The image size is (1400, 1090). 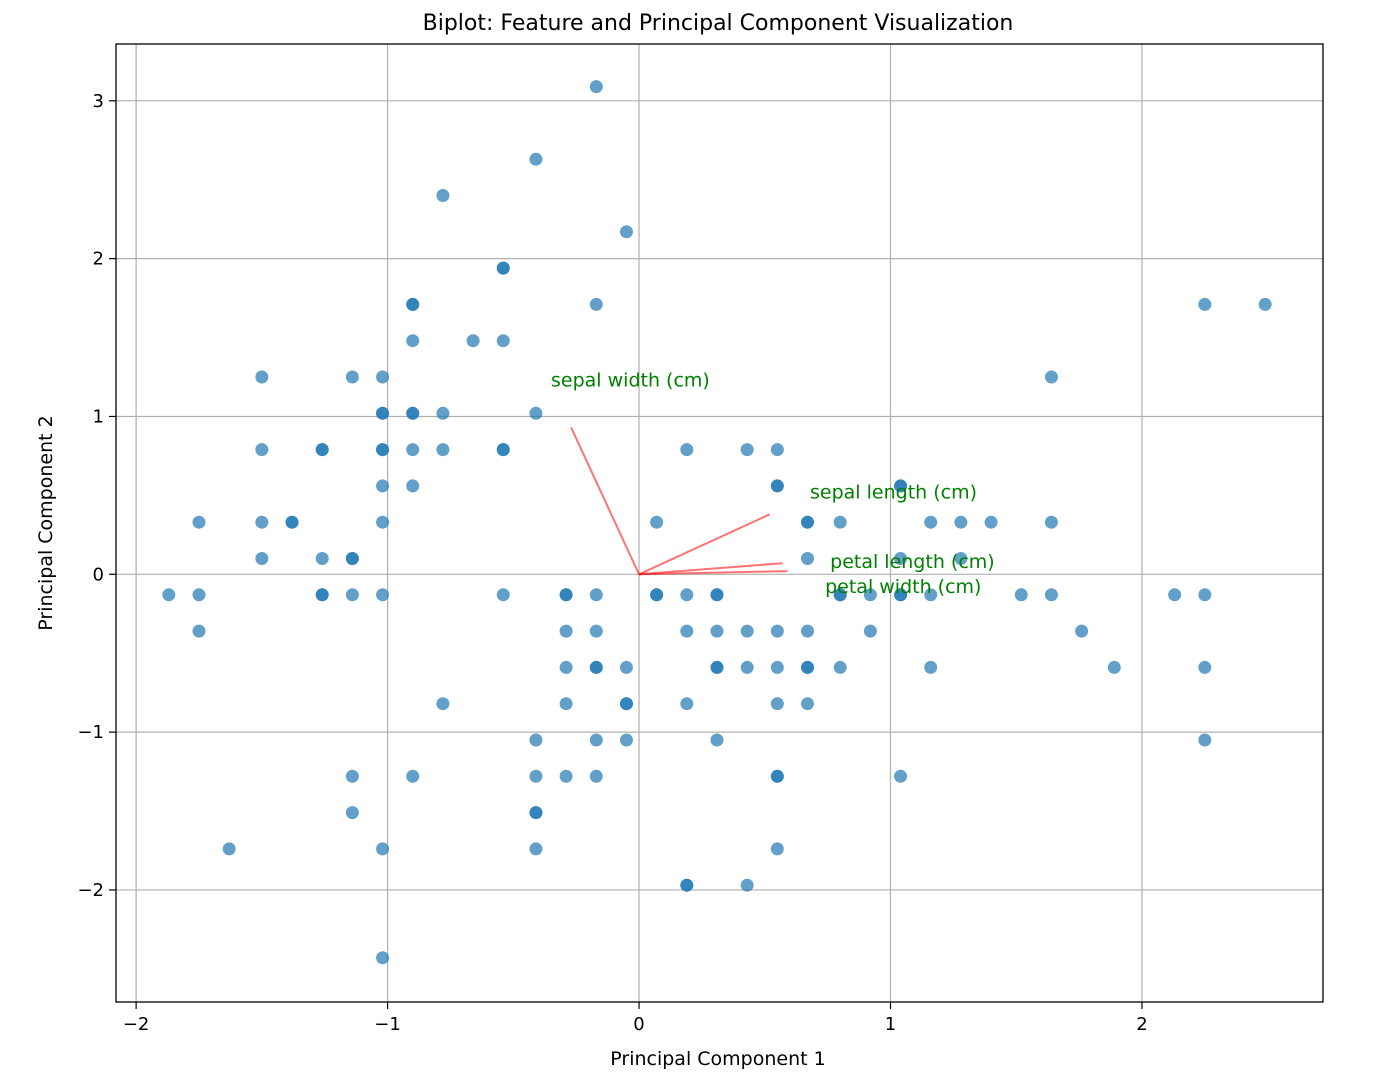 What do you see at coordinates (630, 380) in the screenshot?
I see `loading-label: sepal width (cm)` at bounding box center [630, 380].